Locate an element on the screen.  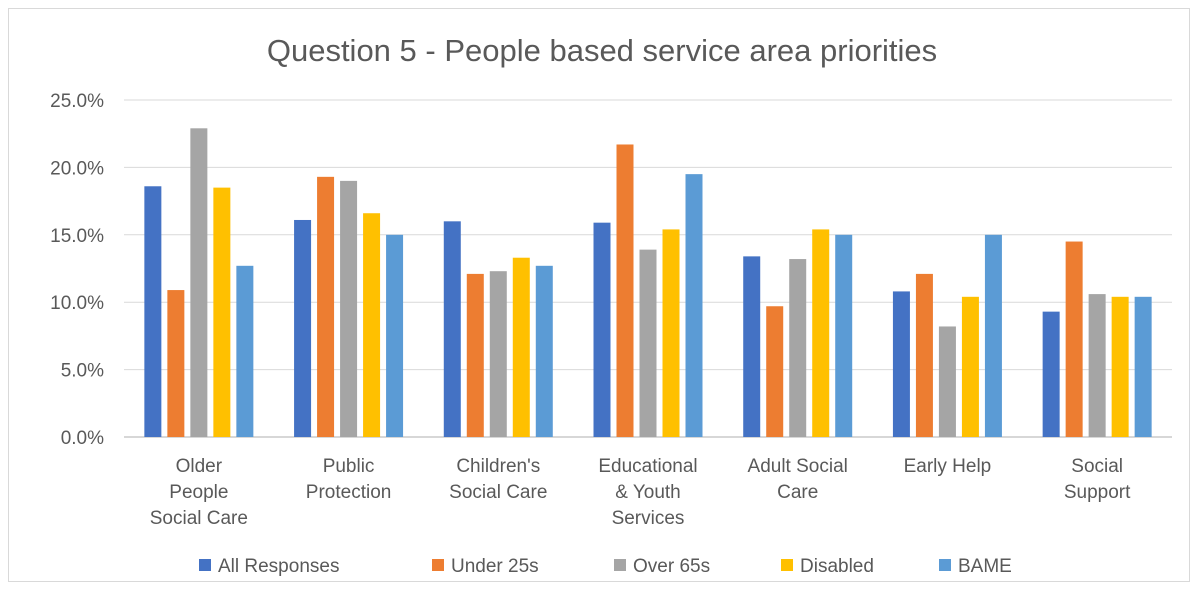
legend-label-disabled: Disabled is located at coordinates (837, 566).